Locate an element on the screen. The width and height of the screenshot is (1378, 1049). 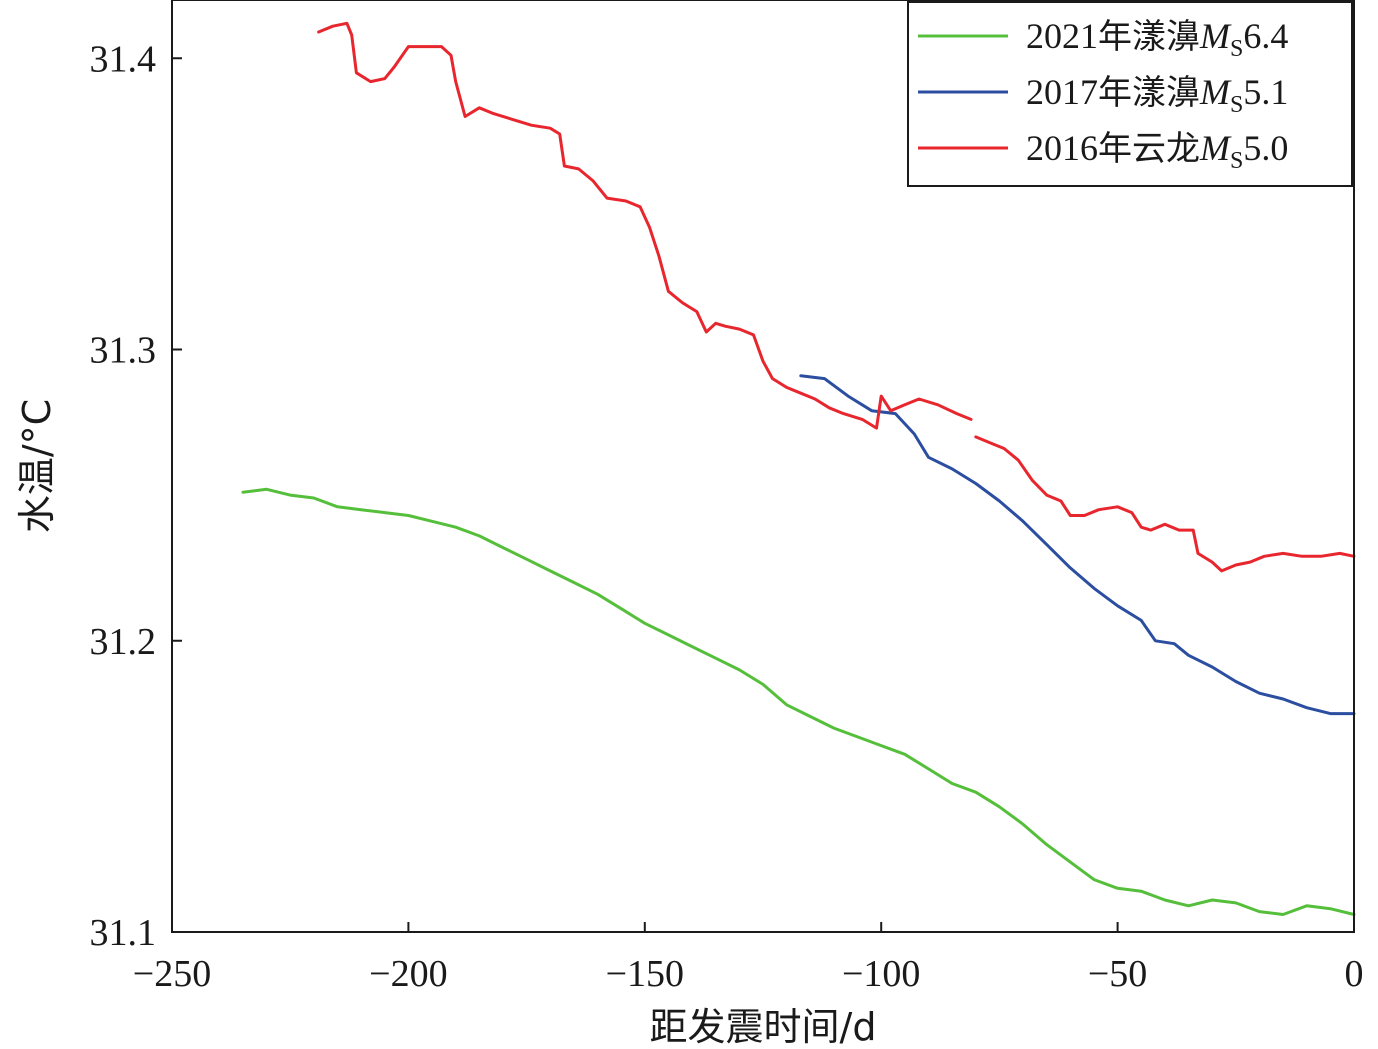
y-tick-label: 31.3 is located at coordinates (123, 351).